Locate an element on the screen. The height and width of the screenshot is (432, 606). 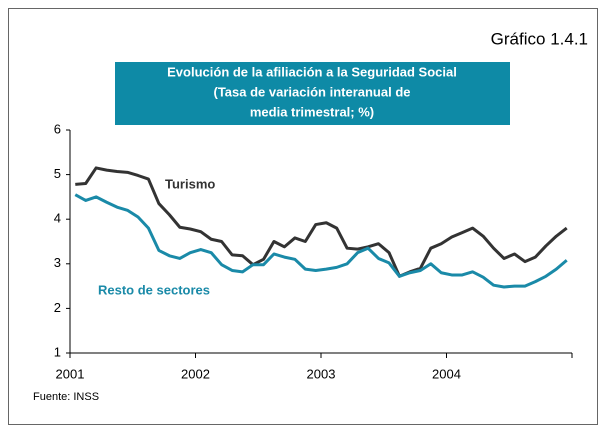
chart-title: media trimestral; %) is located at coordinates (312, 111).